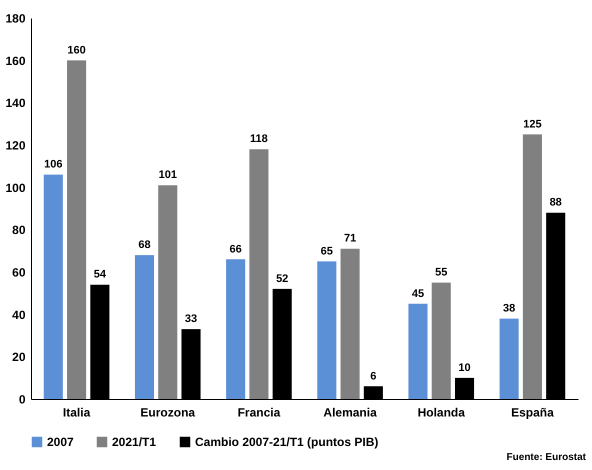 The image size is (592, 470). I want to click on data-label: 88, so click(556, 202).